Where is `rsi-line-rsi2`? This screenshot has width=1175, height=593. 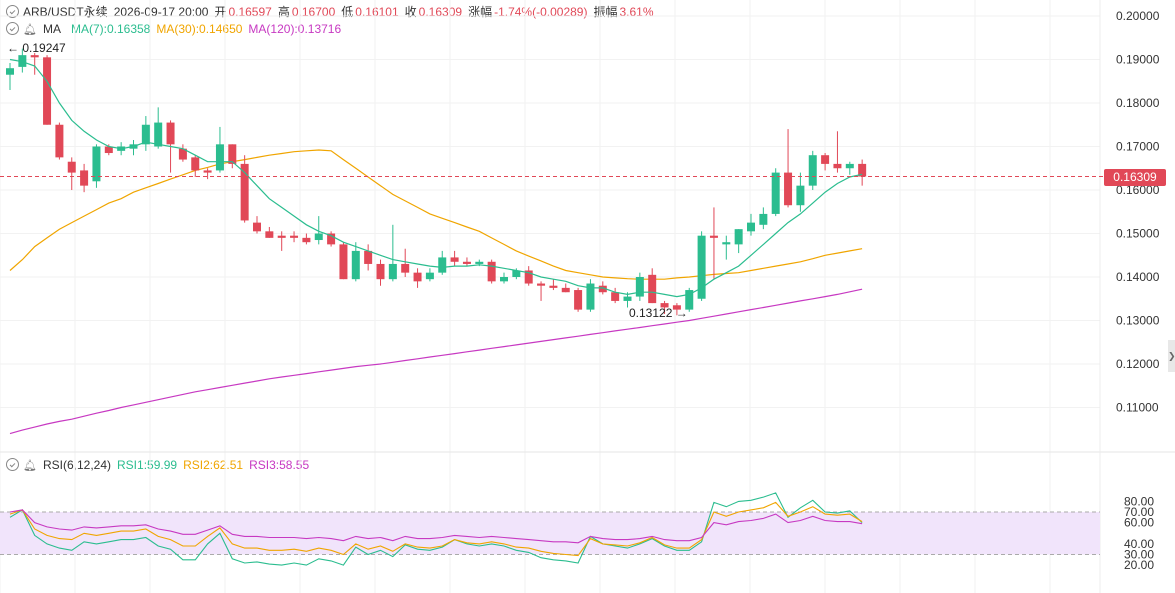
rsi-line-rsi2 is located at coordinates (436, 529).